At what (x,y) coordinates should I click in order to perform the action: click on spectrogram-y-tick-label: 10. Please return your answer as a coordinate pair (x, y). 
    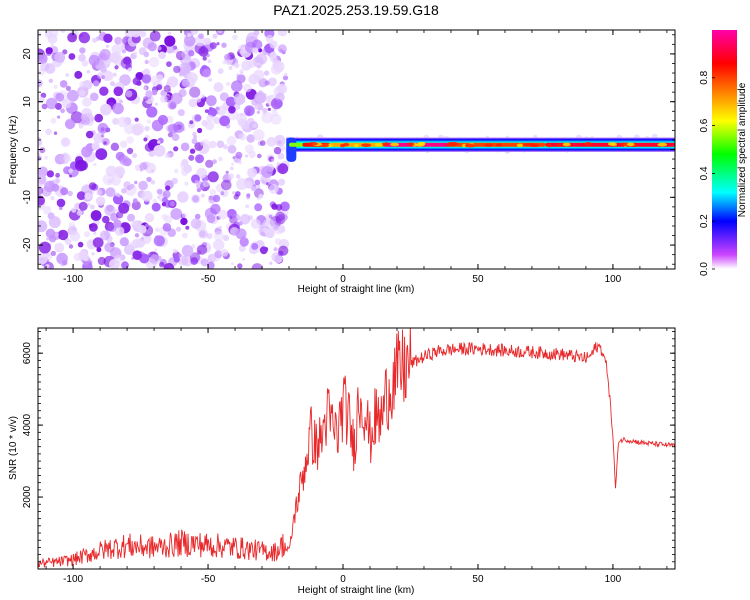
    Looking at the image, I should click on (27, 102).